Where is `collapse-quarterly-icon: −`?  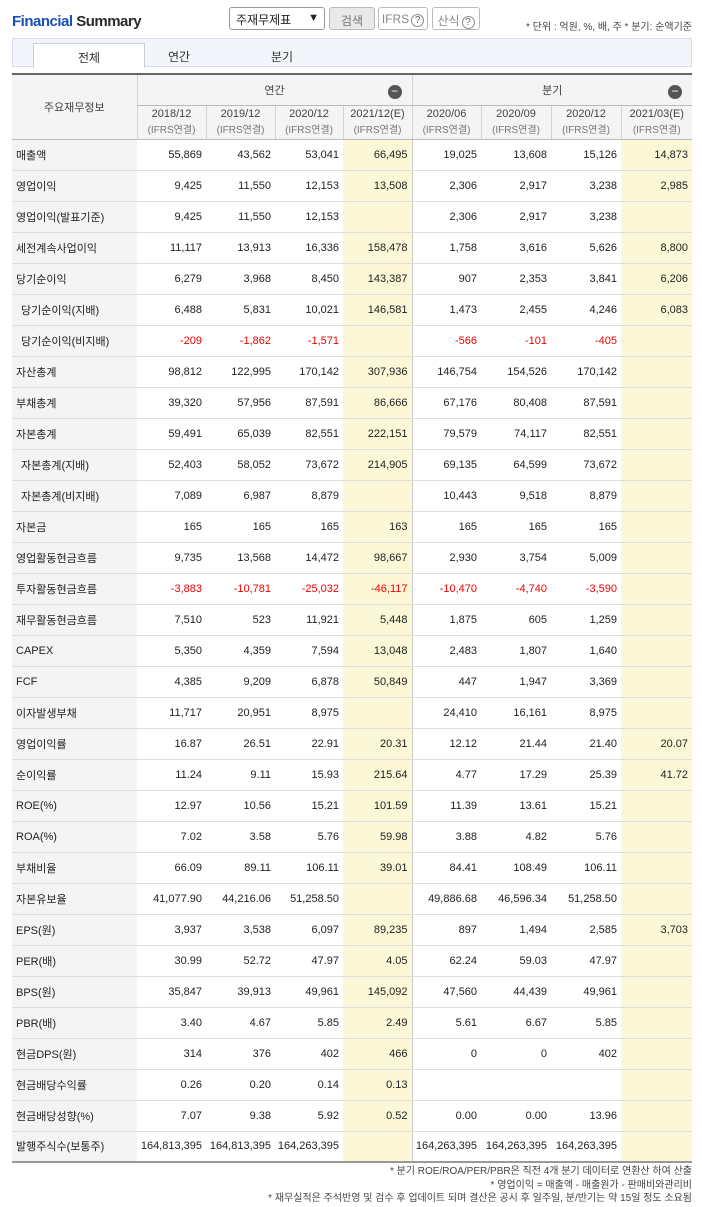 collapse-quarterly-icon: − is located at coordinates (675, 92).